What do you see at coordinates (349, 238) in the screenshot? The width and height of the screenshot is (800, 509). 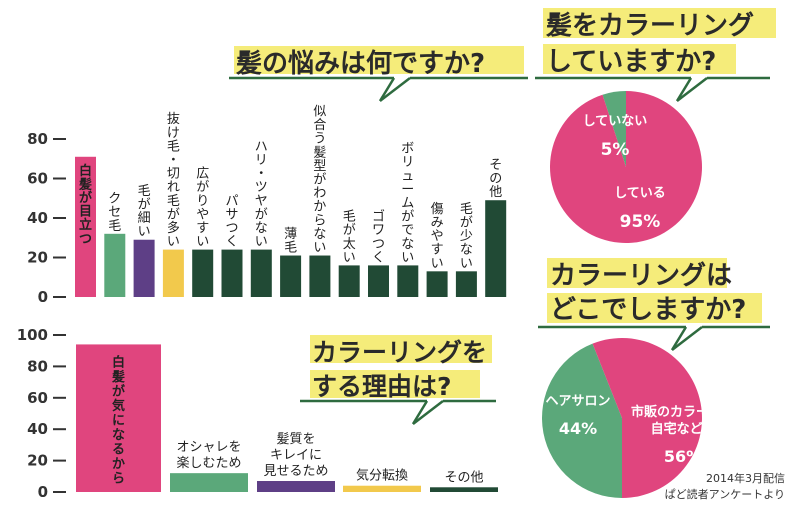 I see `bar-label: 毛が太い` at bounding box center [349, 238].